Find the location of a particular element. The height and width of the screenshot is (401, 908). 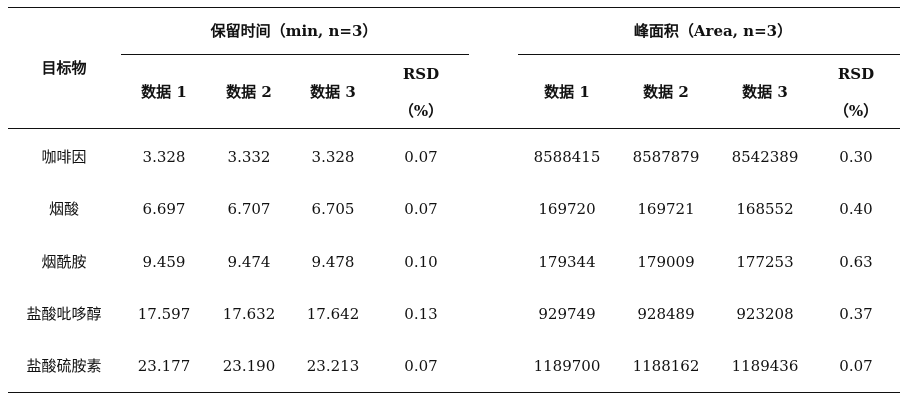

row-3-name: 烟酰胺 is located at coordinates (64, 262).